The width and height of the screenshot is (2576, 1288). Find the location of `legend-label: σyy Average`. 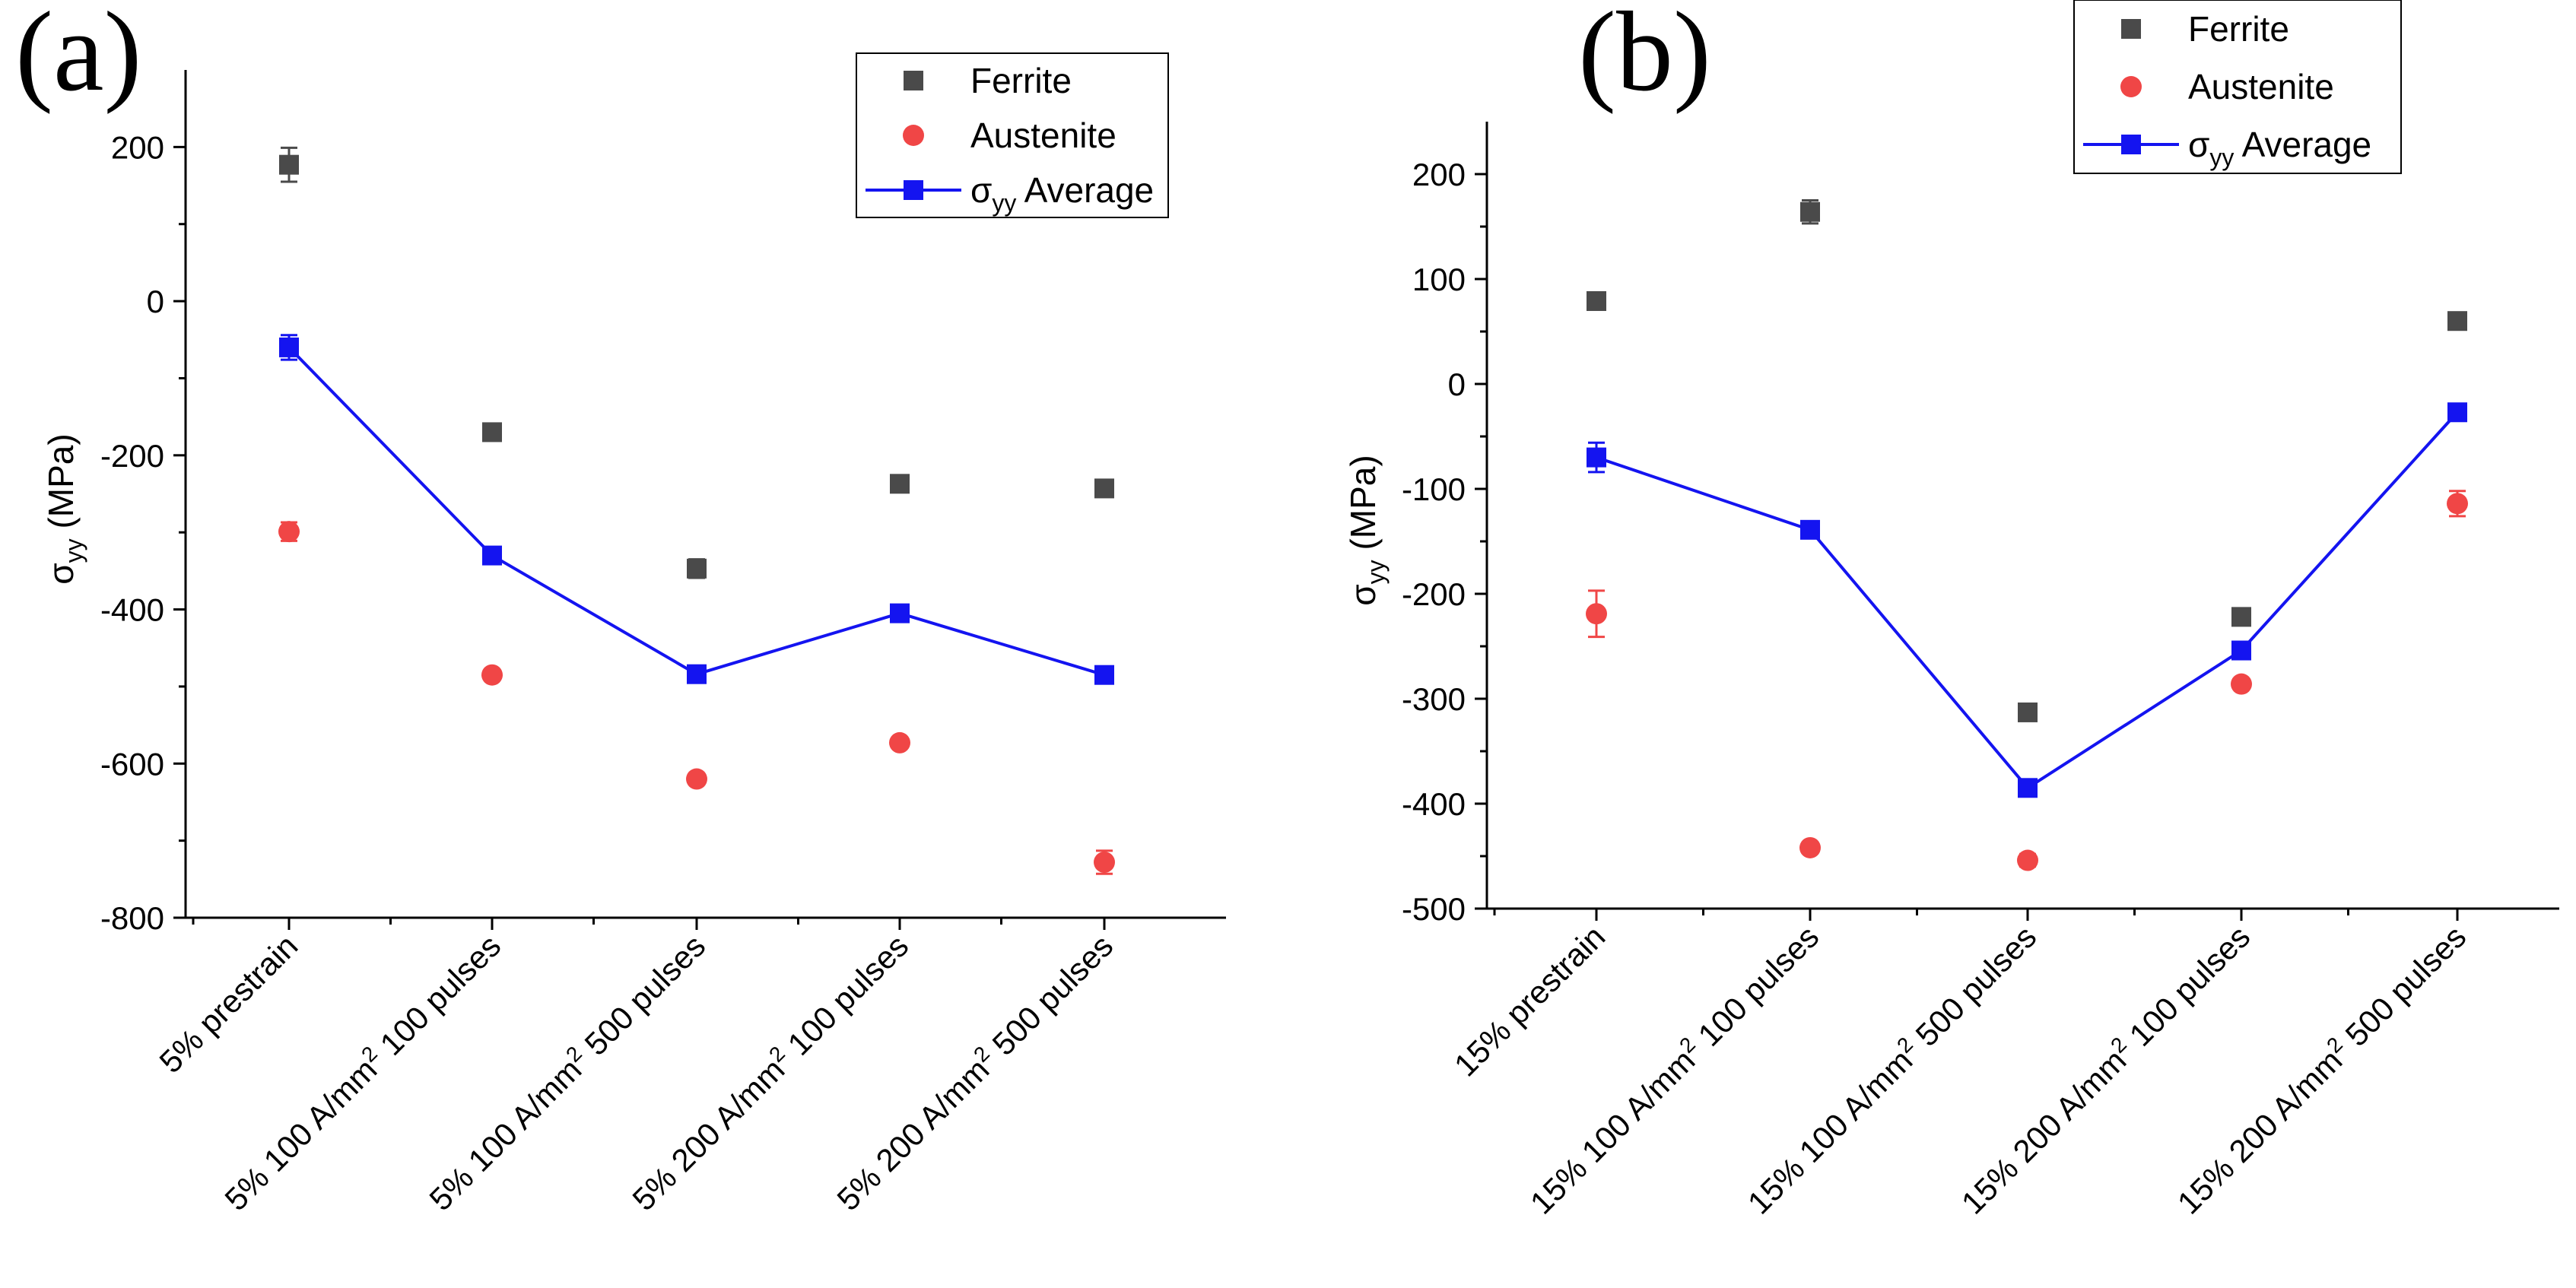

legend-label: σyy Average is located at coordinates (2279, 148).